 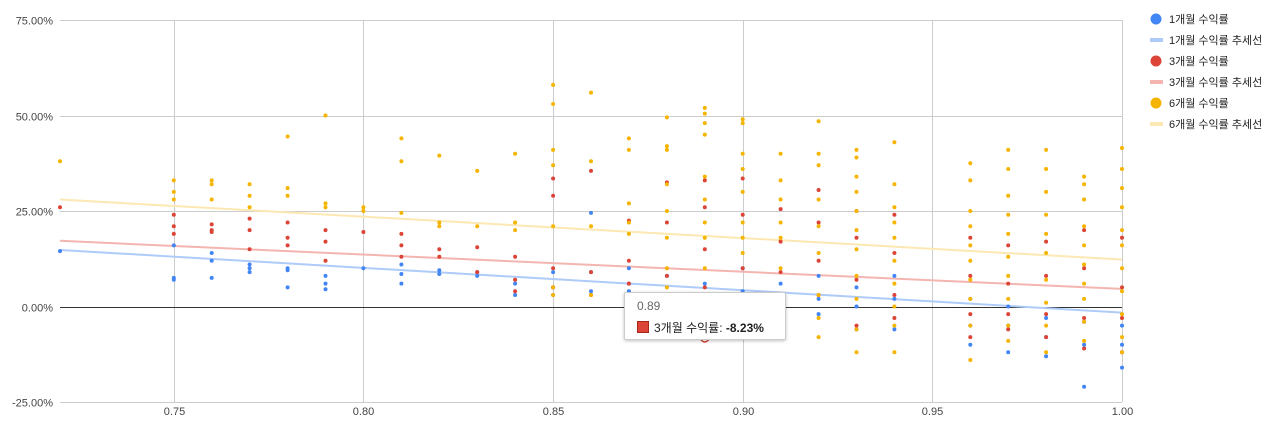 I want to click on y-tick-label: 25.00%, so click(x=35, y=213).